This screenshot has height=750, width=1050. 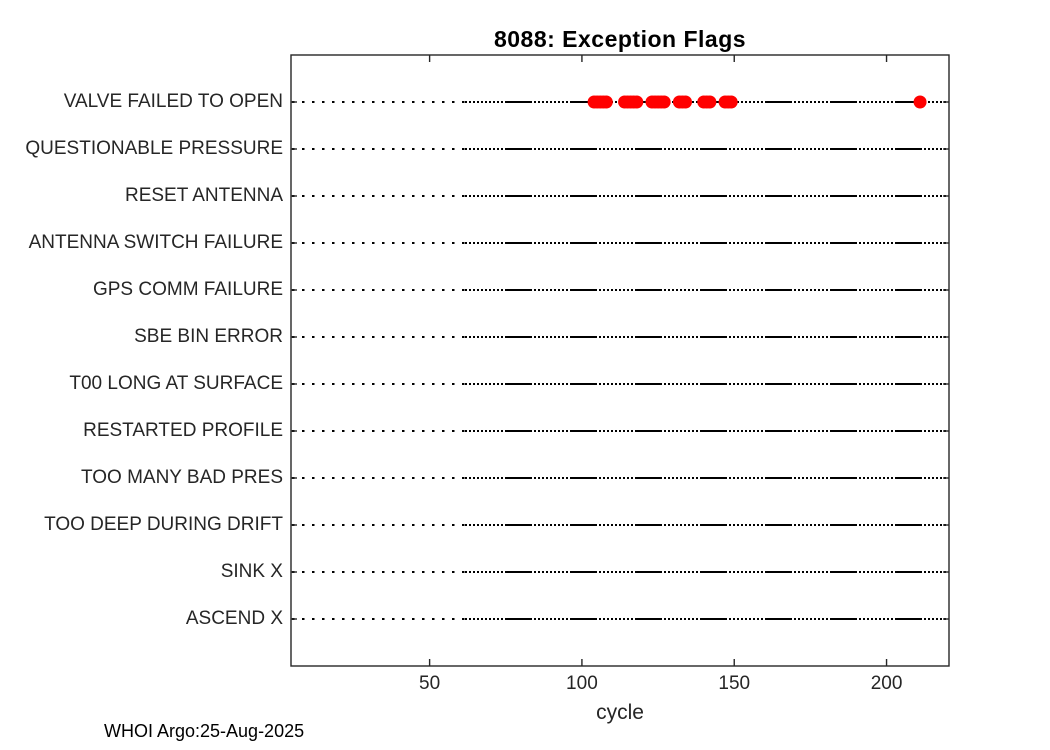 What do you see at coordinates (173, 101) in the screenshot?
I see `y-category-label: VALVE FAILED TO OPEN` at bounding box center [173, 101].